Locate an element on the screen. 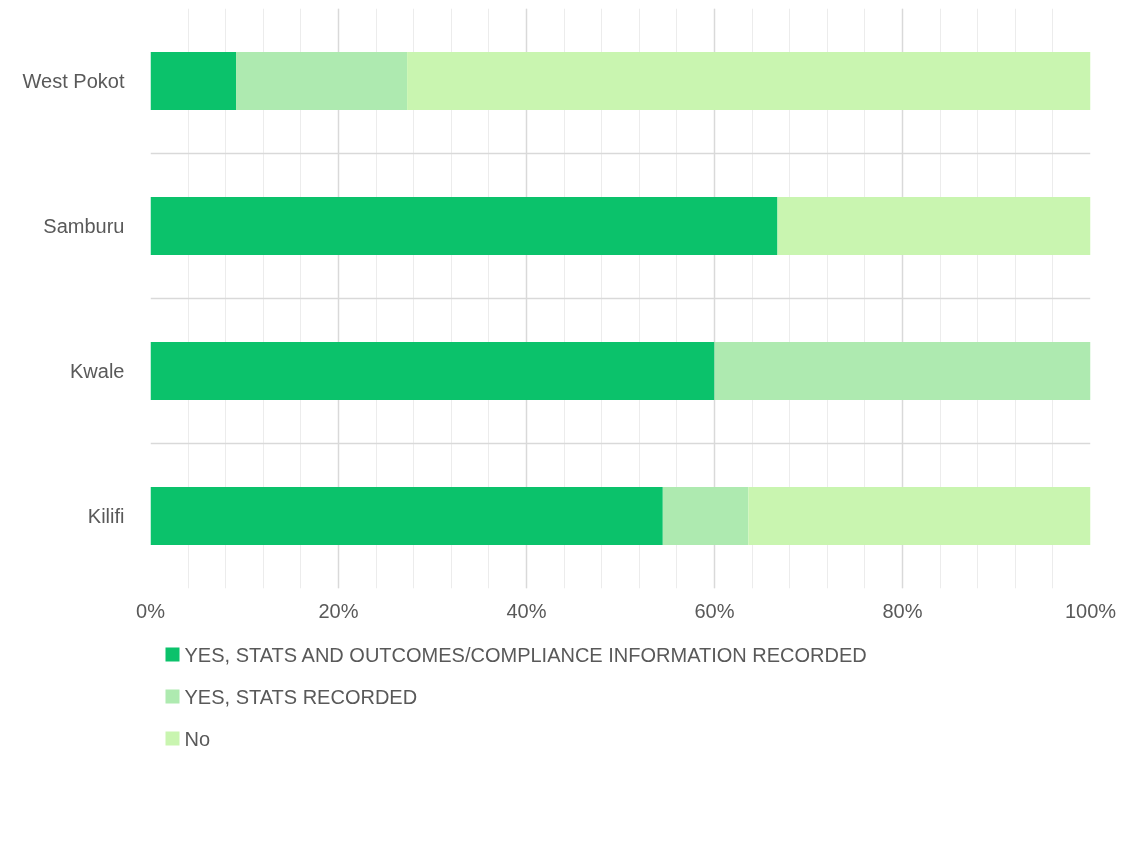 This screenshot has width=1146, height=846. x-tick-label: 20% is located at coordinates (338, 610).